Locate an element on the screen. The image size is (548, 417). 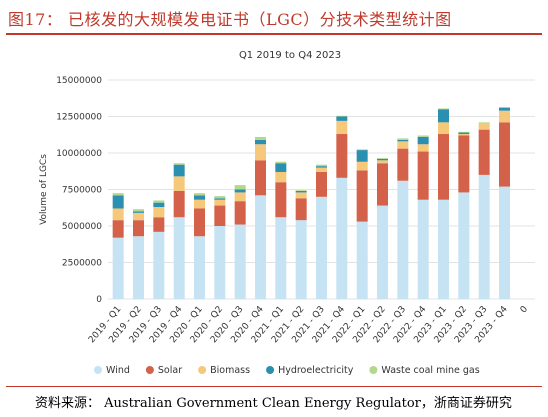
y-tick-label: 7500000 is located at coordinates (82, 191).